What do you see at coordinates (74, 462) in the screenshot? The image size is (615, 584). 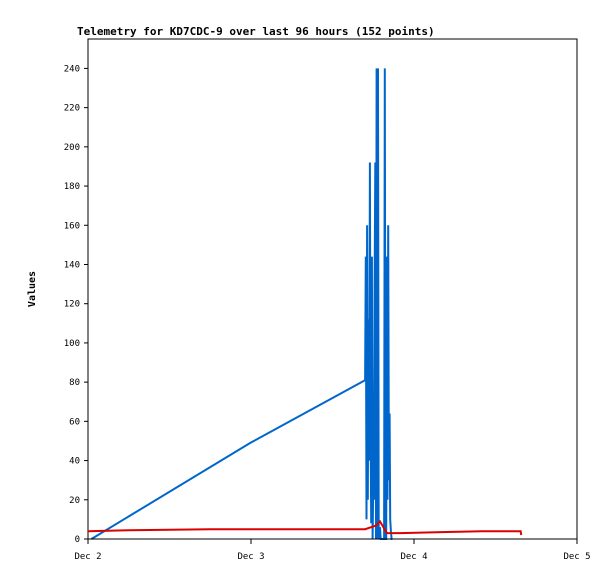 I see `y-tick-label: 40` at bounding box center [74, 462].